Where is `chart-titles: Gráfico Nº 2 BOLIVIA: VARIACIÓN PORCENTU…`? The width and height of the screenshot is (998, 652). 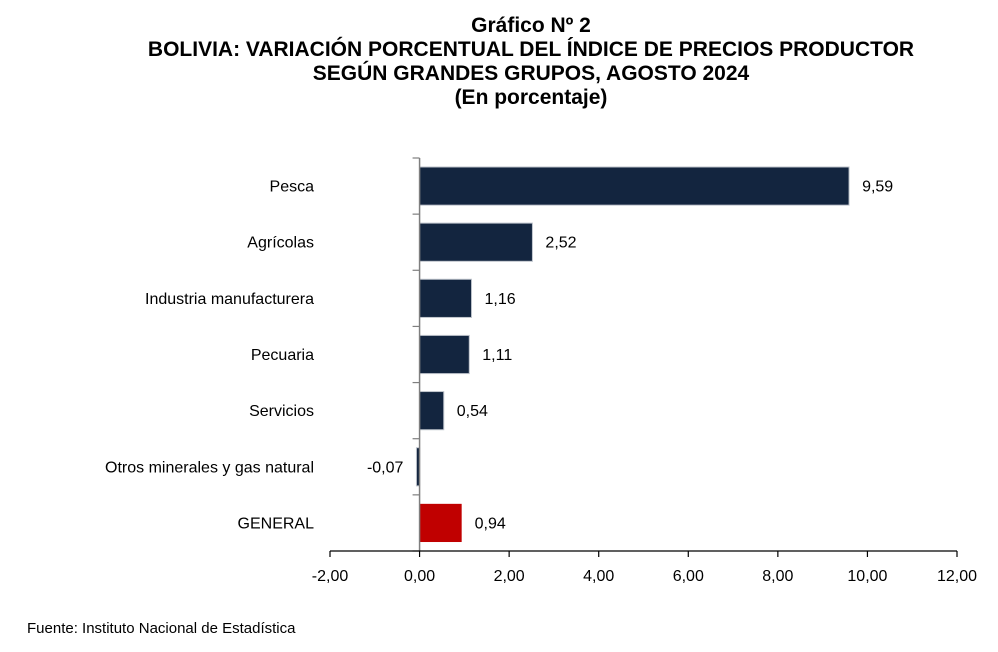 chart-titles: Gráfico Nº 2 BOLIVIA: VARIACIÓN PORCENTU… is located at coordinates (499, 62).